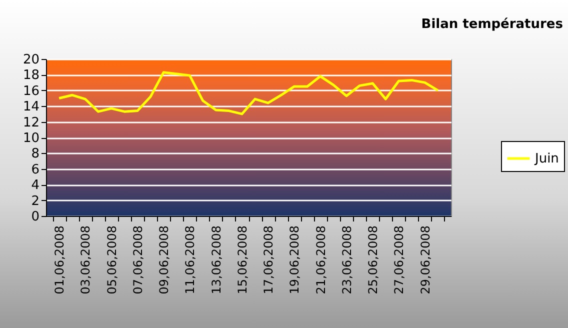 The width and height of the screenshot is (568, 328). I want to click on x-tick-label: 25,06,2008, so click(373, 260).